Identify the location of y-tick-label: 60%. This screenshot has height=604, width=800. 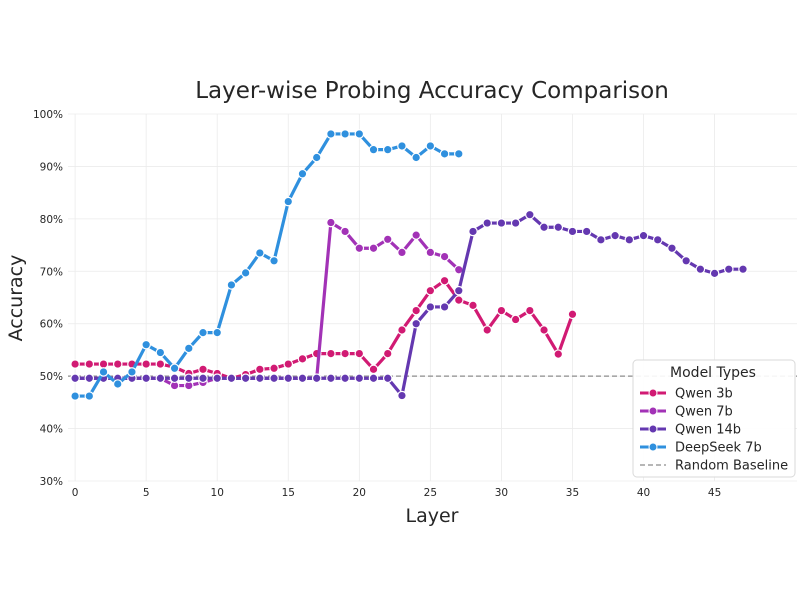
(51, 325).